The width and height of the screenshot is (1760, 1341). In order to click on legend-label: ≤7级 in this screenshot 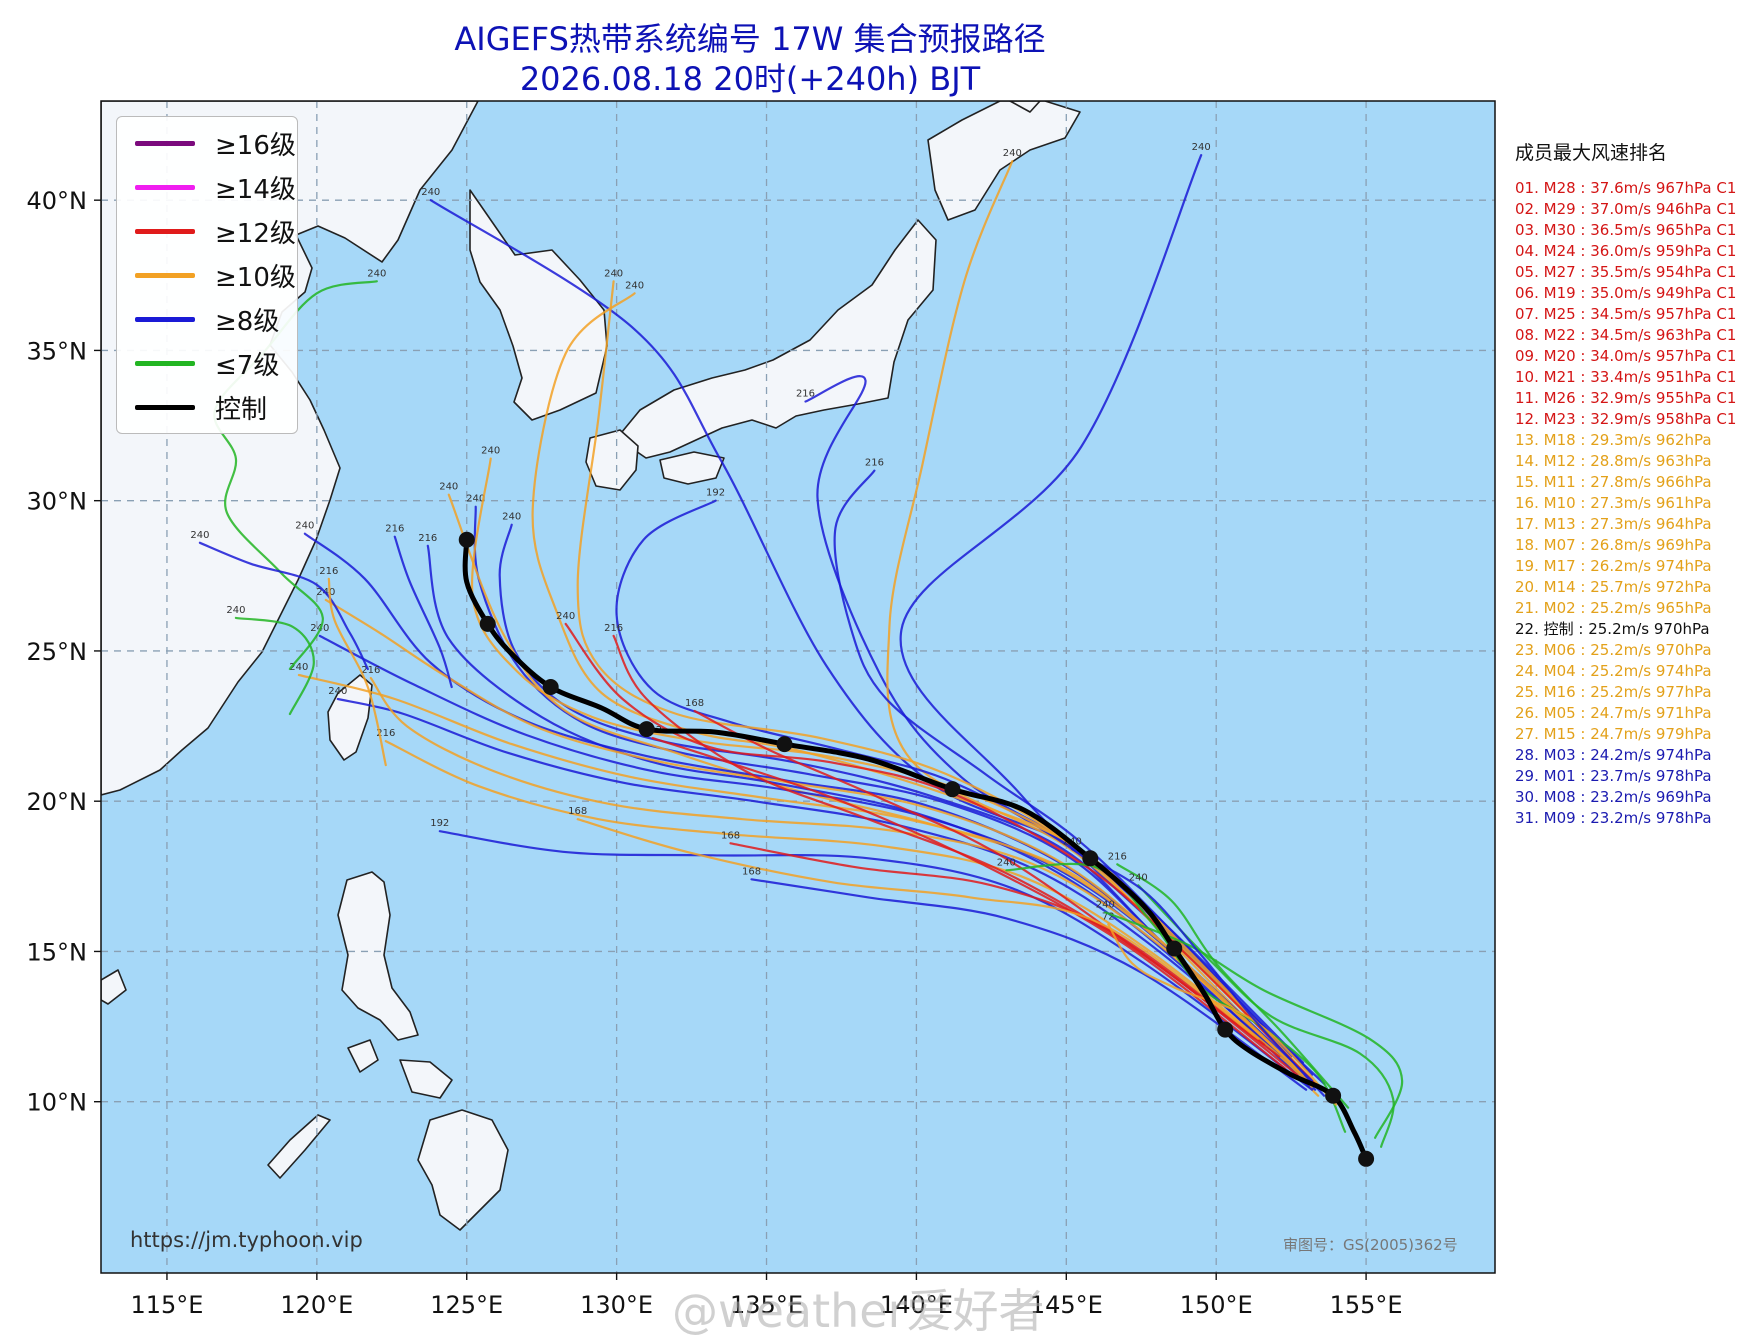, I will do `click(247, 366)`.